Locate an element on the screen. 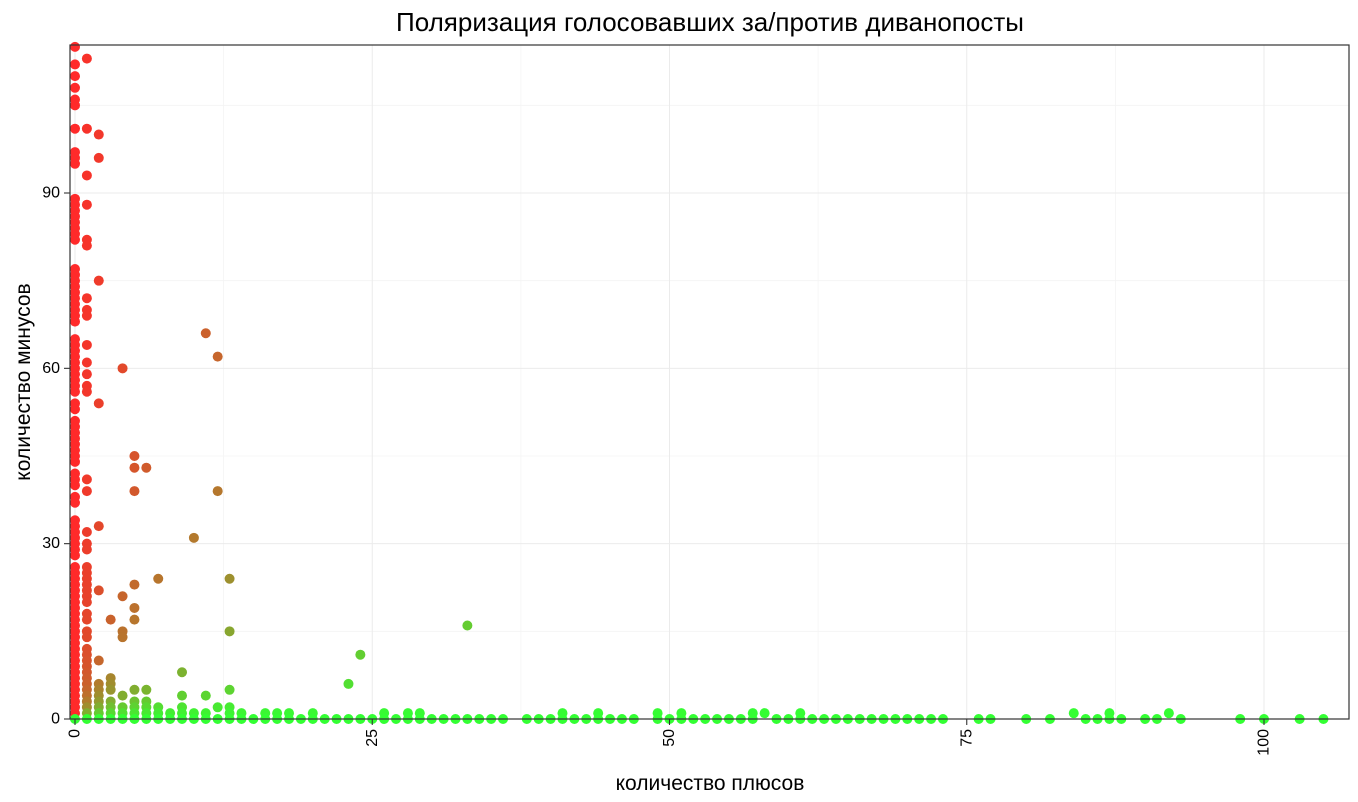 The width and height of the screenshot is (1358, 802). x-tick-label: 75 is located at coordinates (966, 738).